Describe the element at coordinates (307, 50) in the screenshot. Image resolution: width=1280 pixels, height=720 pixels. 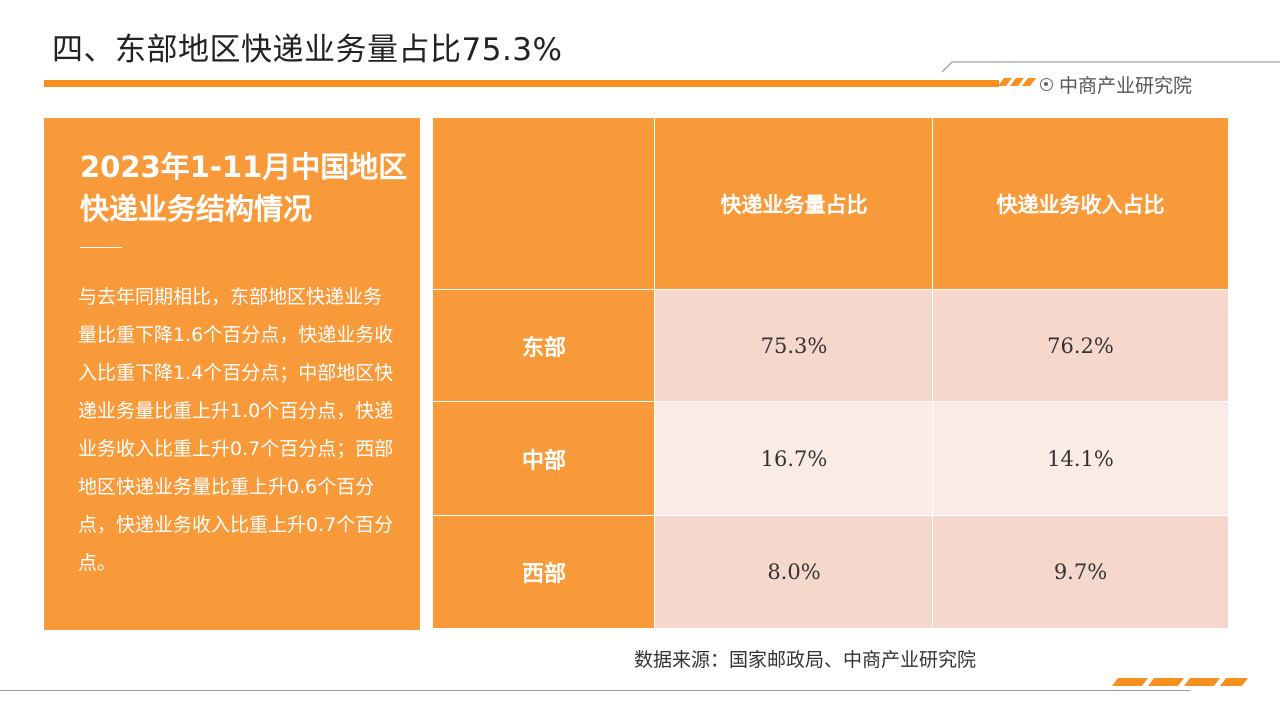
I see `page-title: 四、东部地区快递业务量占比75.3%` at that location.